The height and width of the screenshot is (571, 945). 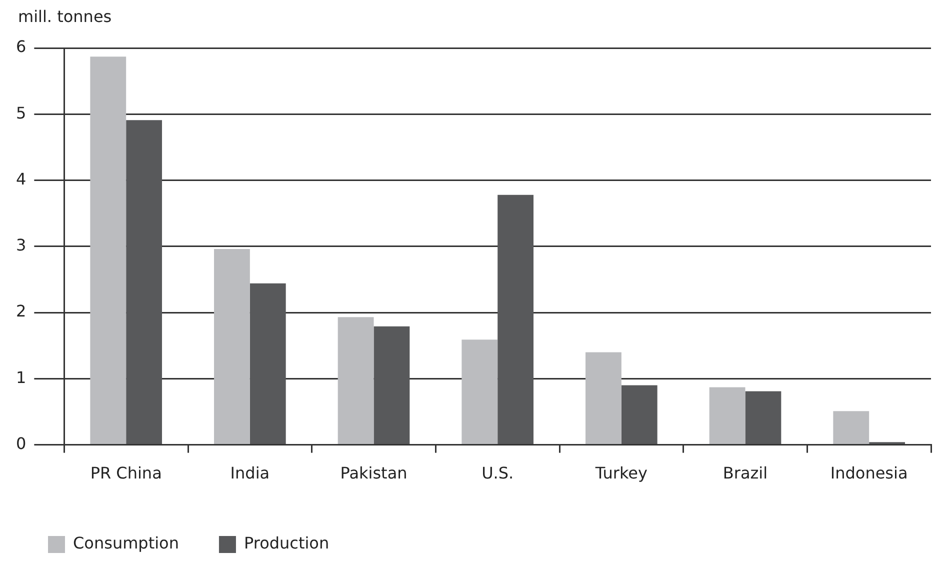 What do you see at coordinates (126, 543) in the screenshot?
I see `legend-label: Consumption` at bounding box center [126, 543].